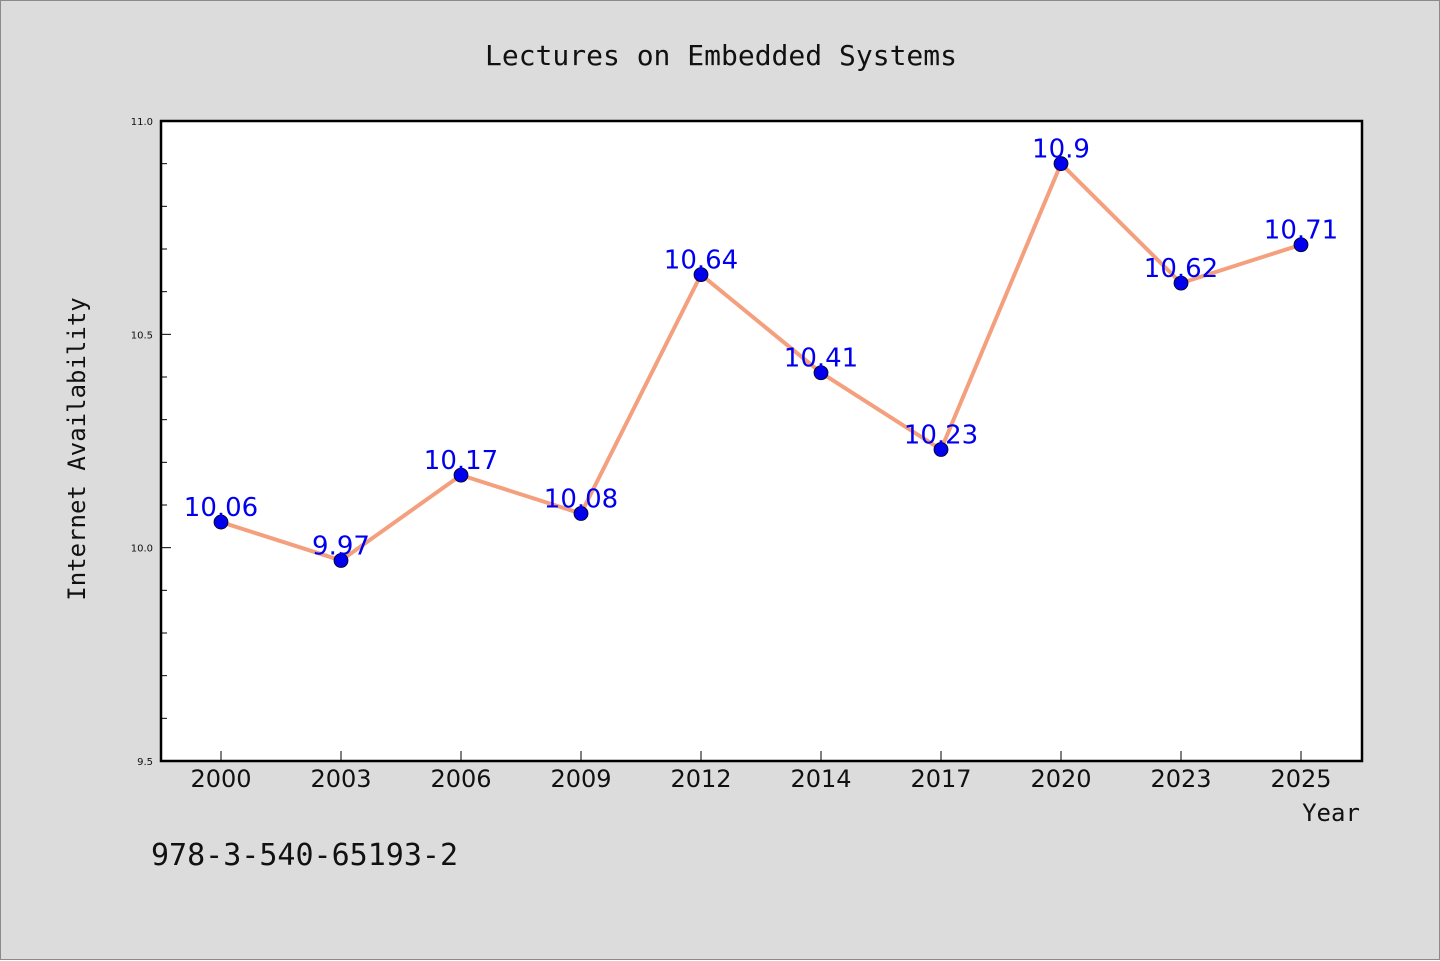  I want to click on x-tick-label: 2020, so click(1060, 779).